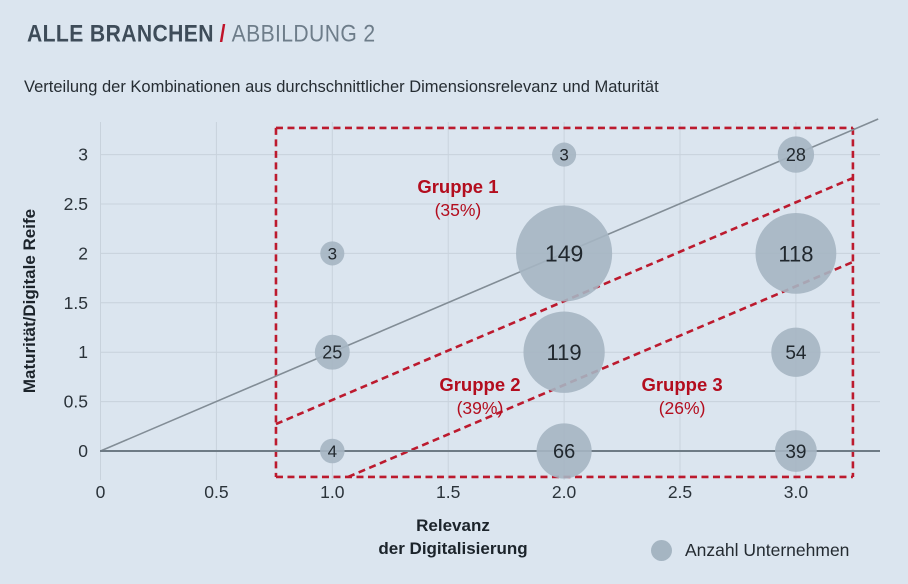  What do you see at coordinates (216, 492) in the screenshot?
I see `x-tick-label: 0.5` at bounding box center [216, 492].